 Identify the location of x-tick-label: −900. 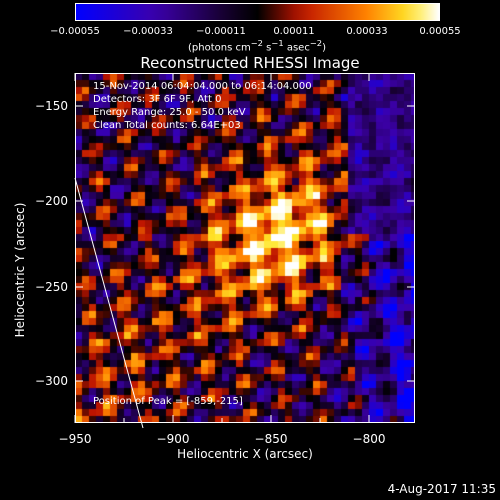
(173, 439).